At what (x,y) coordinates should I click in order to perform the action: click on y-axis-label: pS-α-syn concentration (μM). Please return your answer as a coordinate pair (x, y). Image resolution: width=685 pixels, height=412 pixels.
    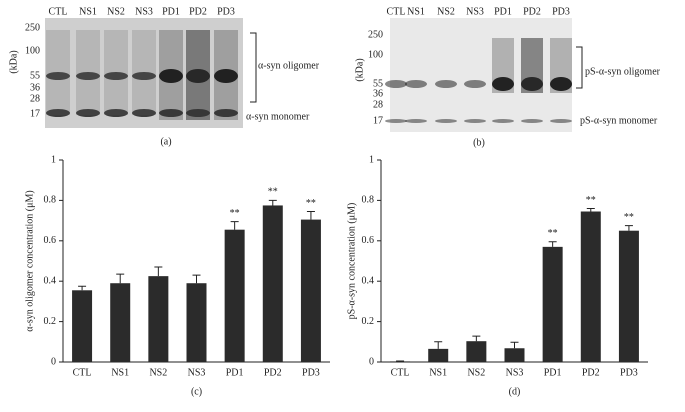
    Looking at the image, I should click on (351, 261).